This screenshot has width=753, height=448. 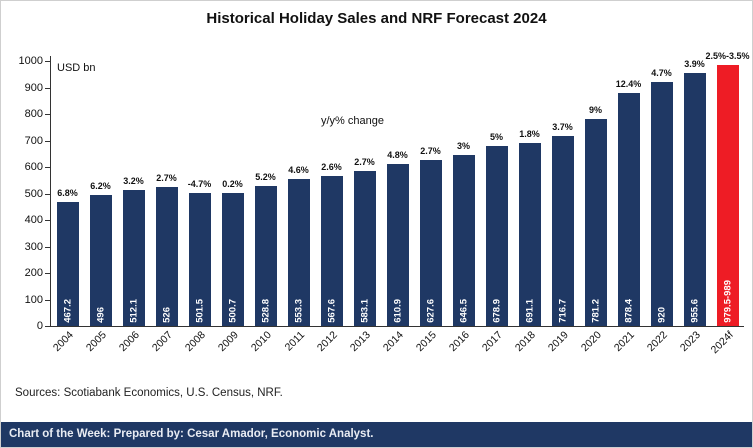 I want to click on bar: 496, so click(x=100, y=260).